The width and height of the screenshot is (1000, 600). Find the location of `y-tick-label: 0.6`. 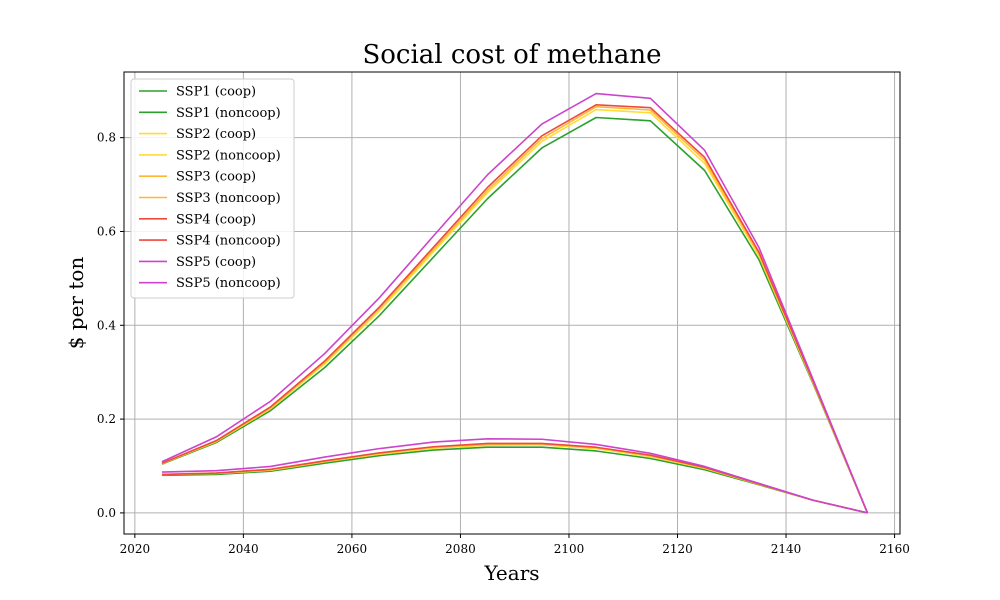

y-tick-label: 0.6 is located at coordinates (106, 231).